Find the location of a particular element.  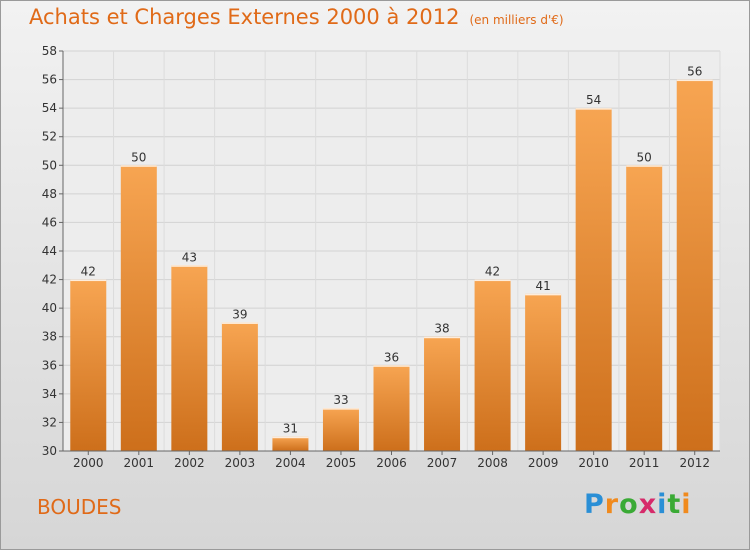

x-tick-label-2002: 2002 is located at coordinates (189, 463).